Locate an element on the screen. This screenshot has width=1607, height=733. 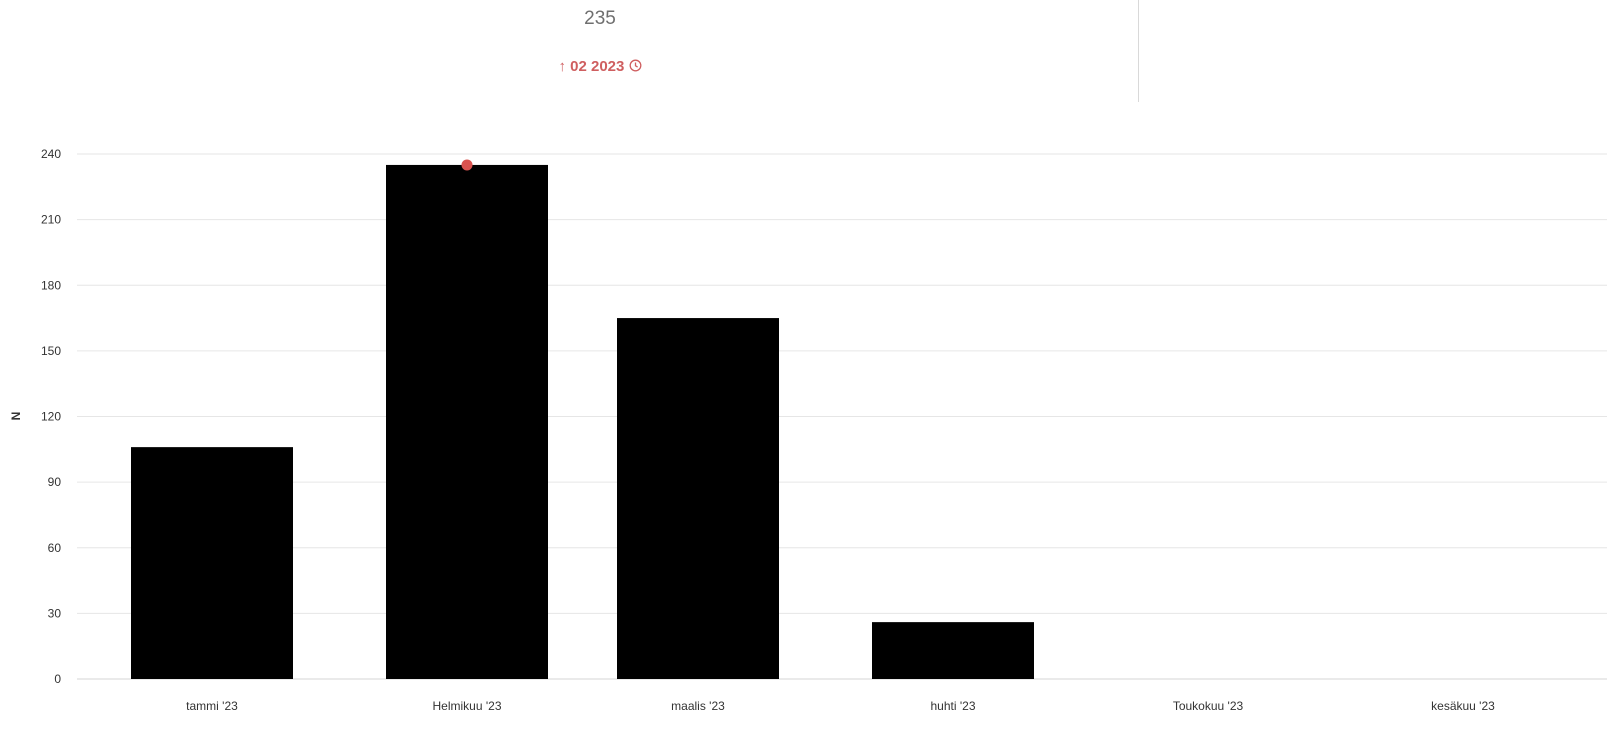
kpi-value: 235 is located at coordinates (600, 18).